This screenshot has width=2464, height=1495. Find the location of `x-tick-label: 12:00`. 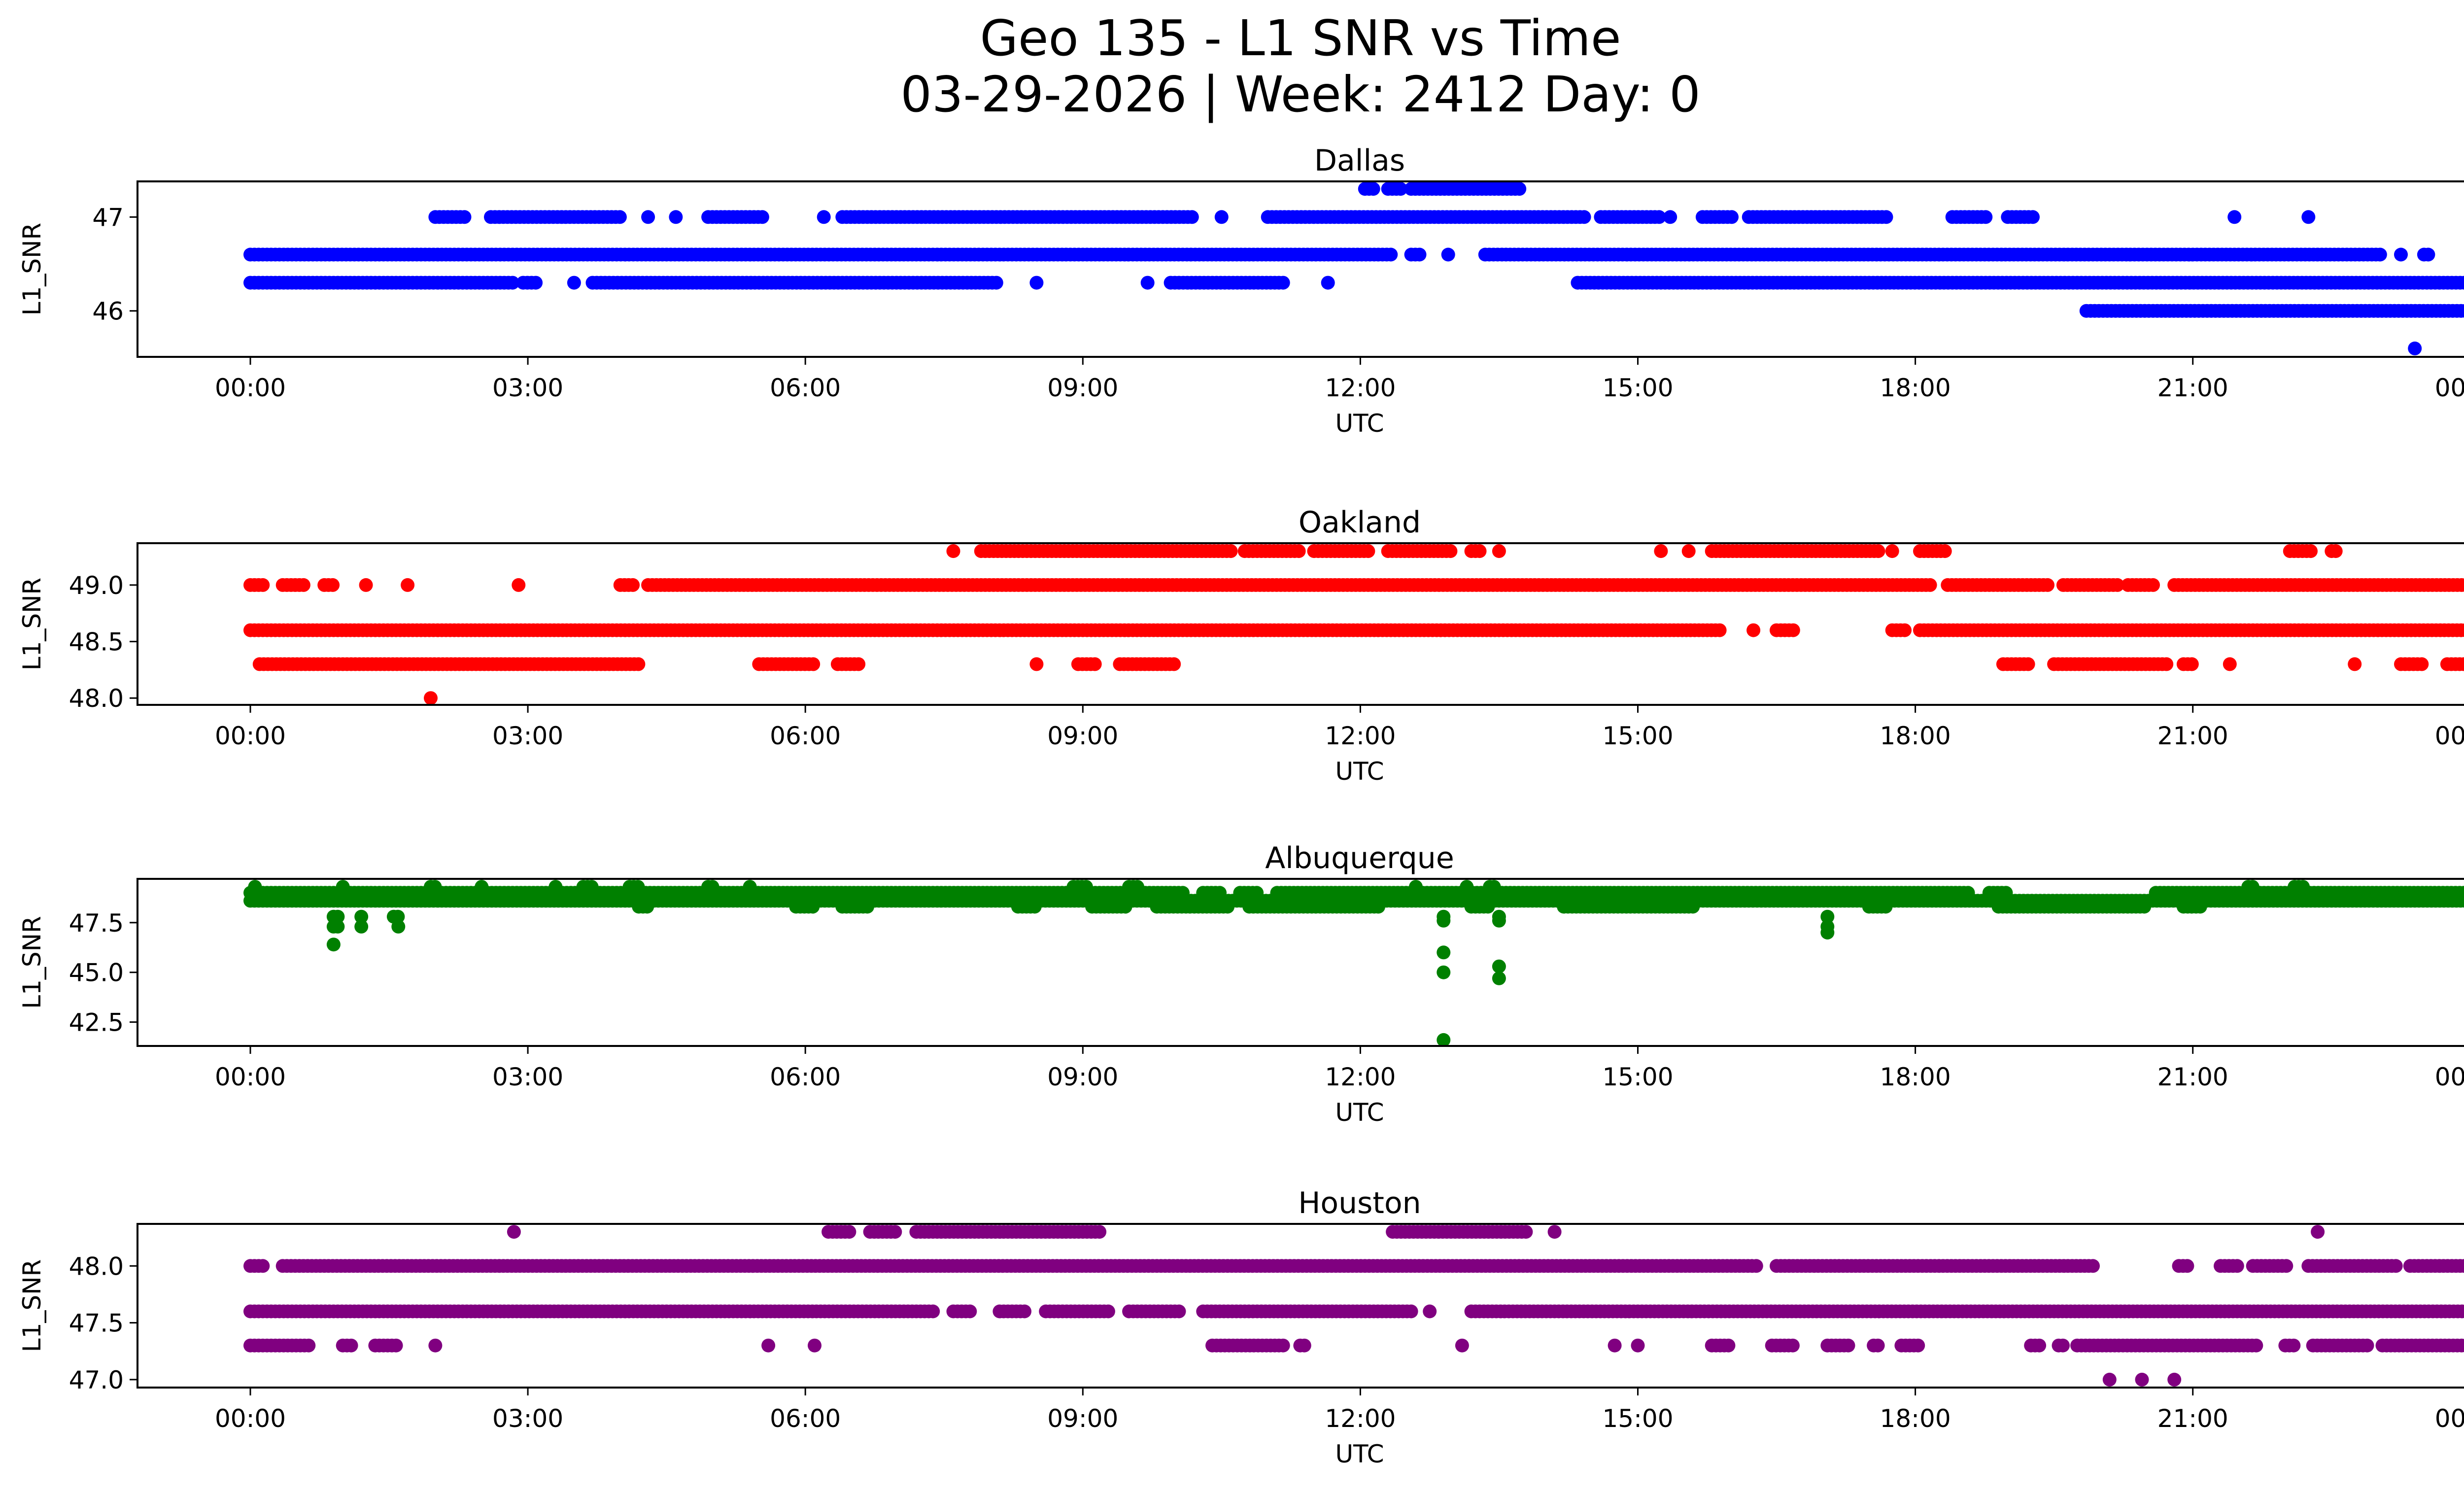

x-tick-label: 12:00 is located at coordinates (1360, 1077).